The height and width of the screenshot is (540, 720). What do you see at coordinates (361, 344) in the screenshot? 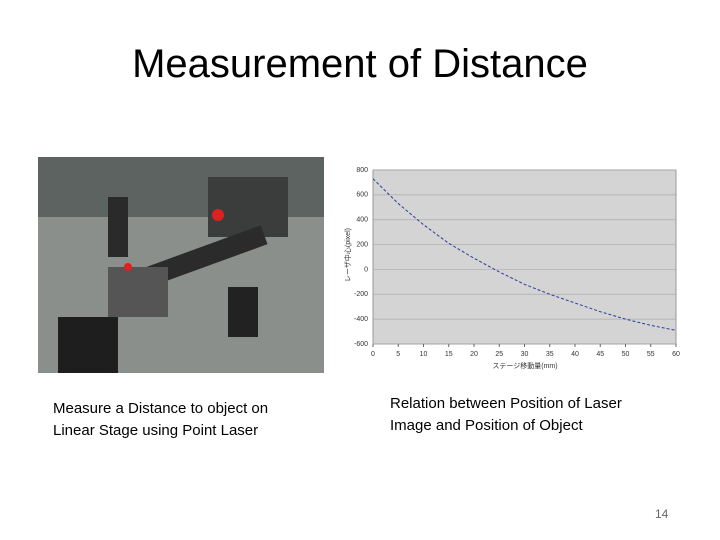
I see `y-tick-label: -600` at bounding box center [361, 344].